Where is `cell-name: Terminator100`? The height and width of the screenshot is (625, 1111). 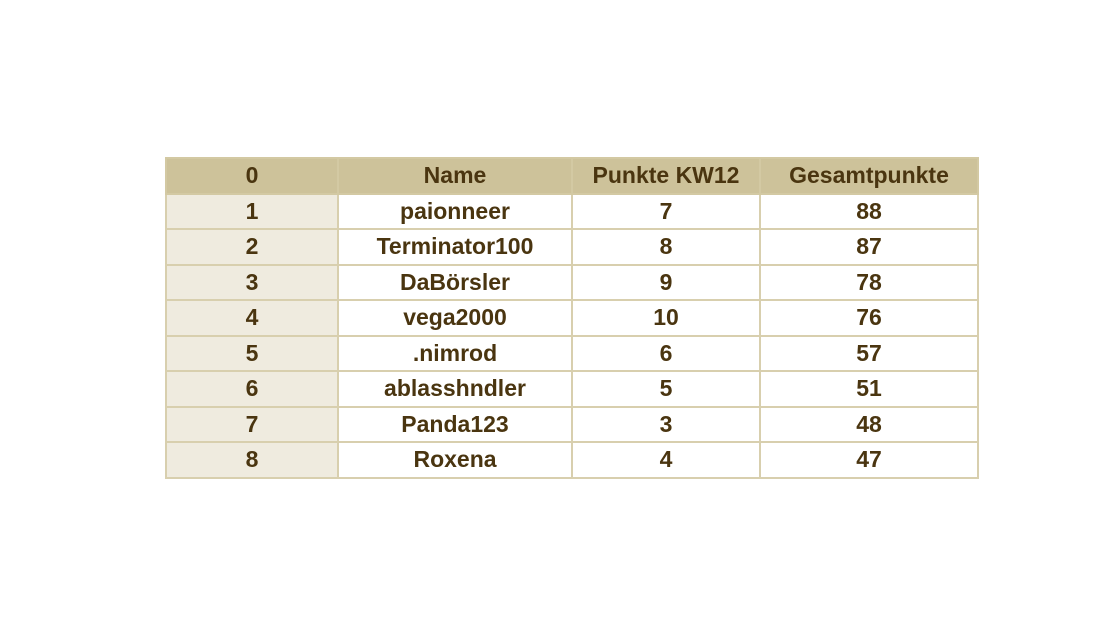
cell-name: Terminator100 is located at coordinates (455, 247).